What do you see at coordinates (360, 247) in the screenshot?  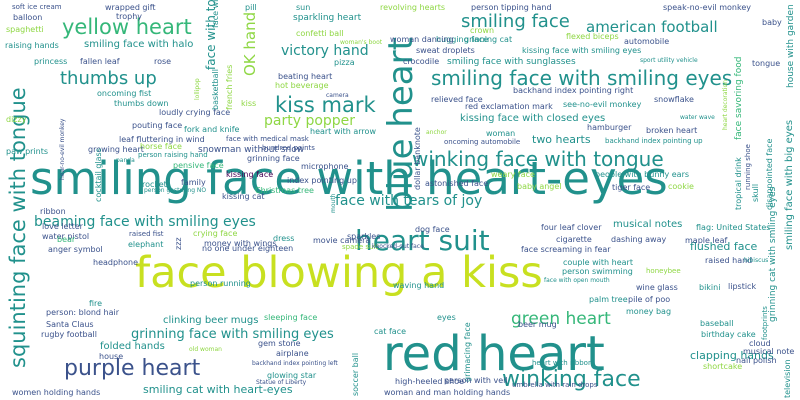 I see `word: spade suit` at bounding box center [360, 247].